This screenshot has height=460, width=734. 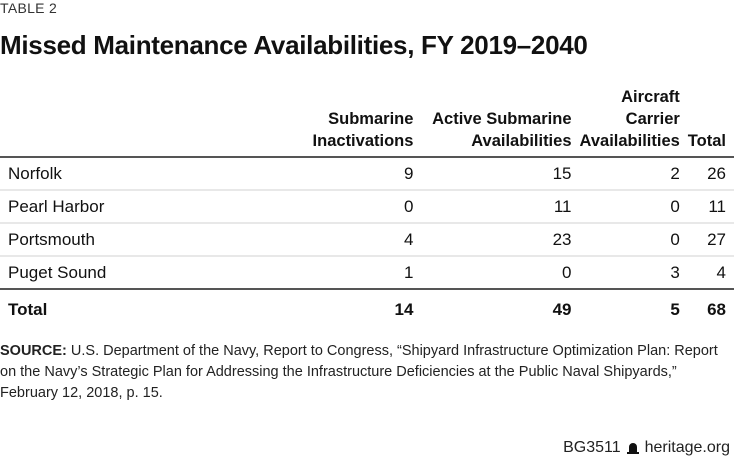 I want to click on table-row: Pearl Harbor 0 11 0 11, so click(x=367, y=206).